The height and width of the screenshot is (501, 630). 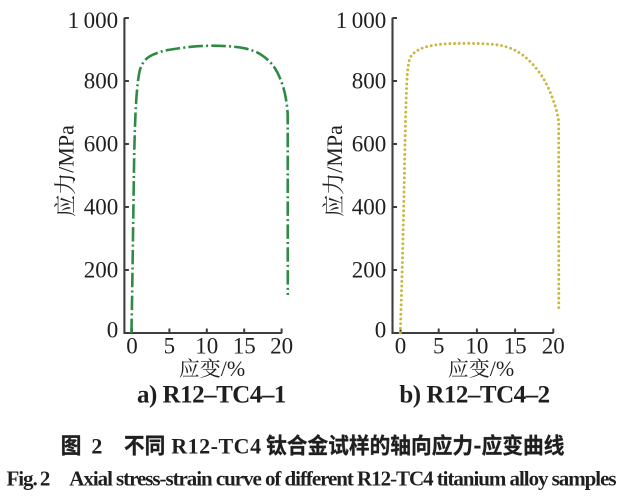 What do you see at coordinates (96, 446) in the screenshot?
I see `svg-text: 2` at bounding box center [96, 446].